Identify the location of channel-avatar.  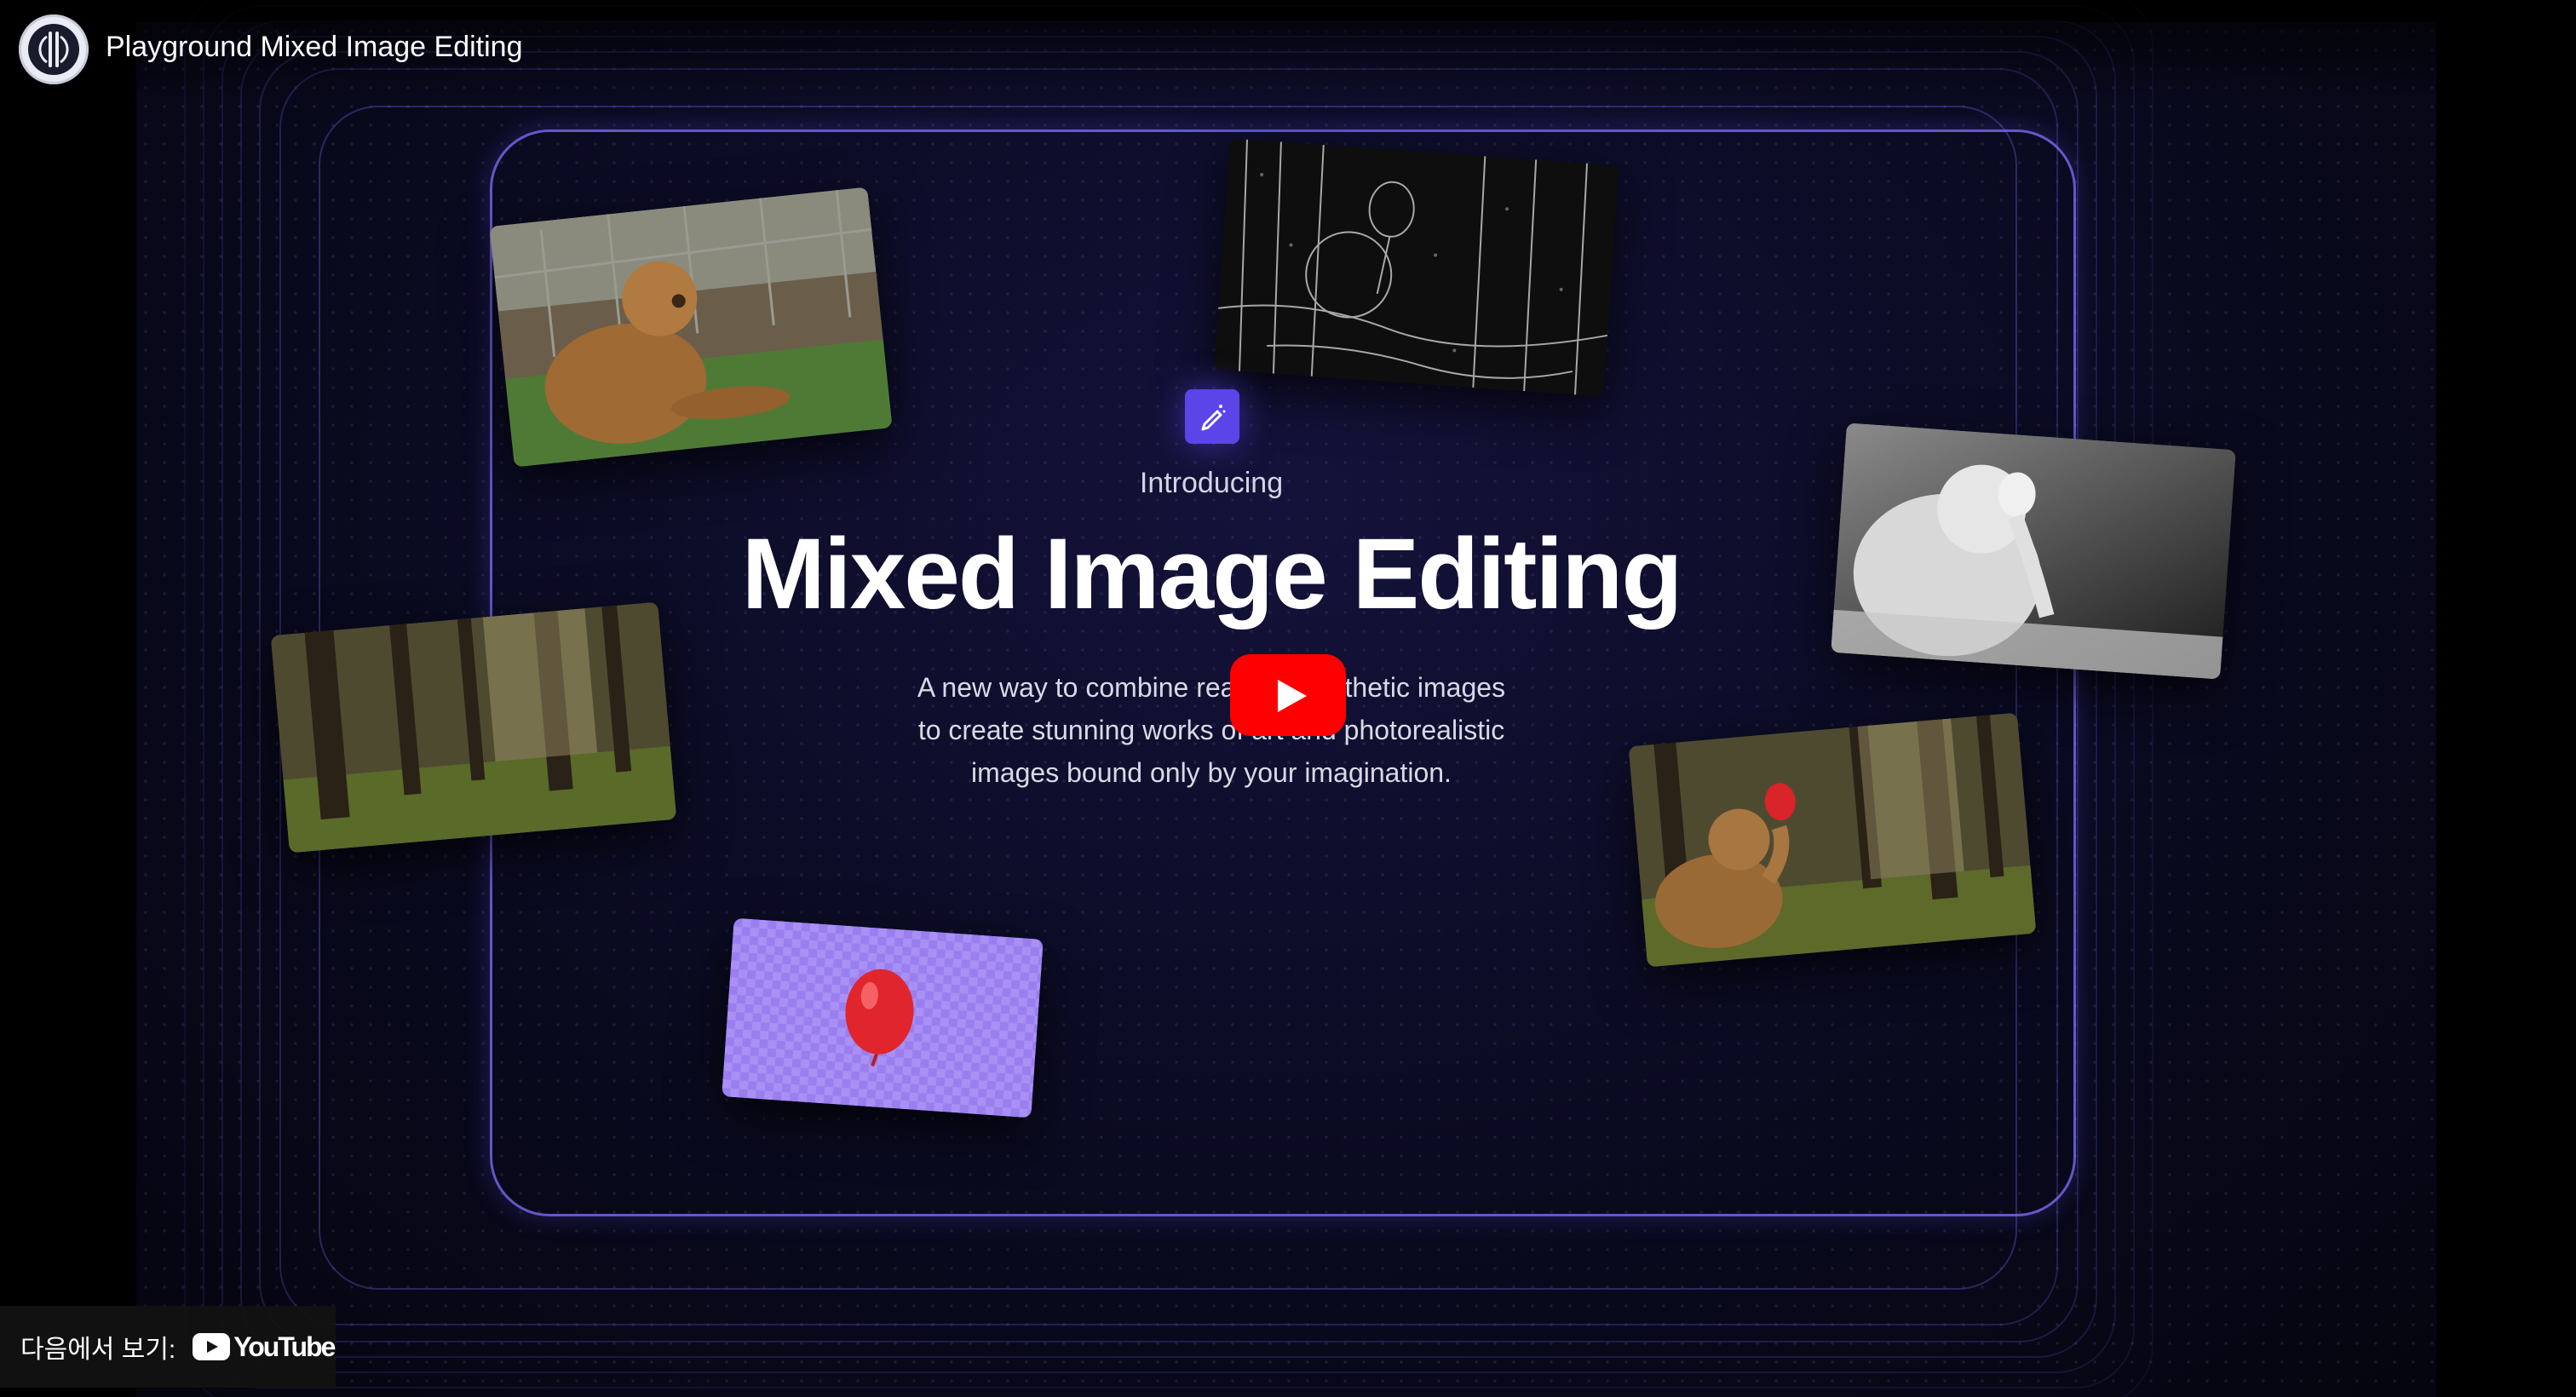
(54, 49).